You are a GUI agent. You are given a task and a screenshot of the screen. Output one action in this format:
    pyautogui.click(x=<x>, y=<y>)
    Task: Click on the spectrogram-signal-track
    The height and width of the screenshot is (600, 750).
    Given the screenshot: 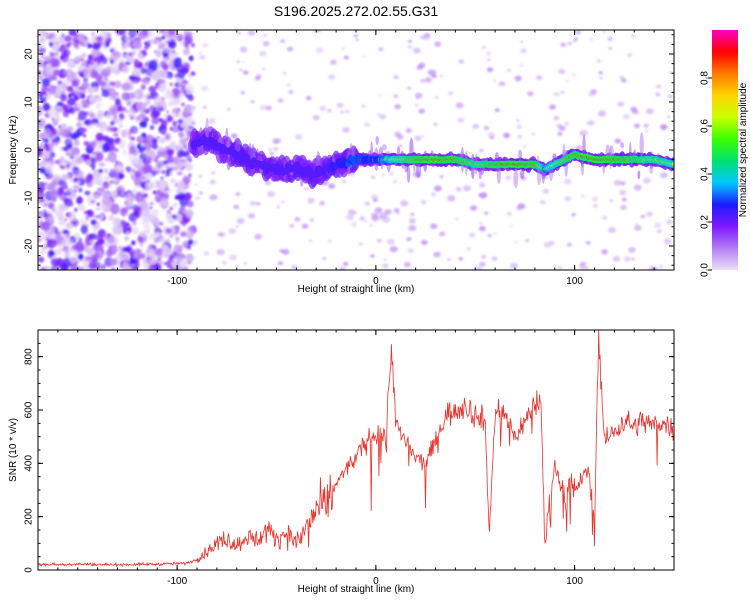 What is the action you would take?
    pyautogui.click(x=431, y=153)
    